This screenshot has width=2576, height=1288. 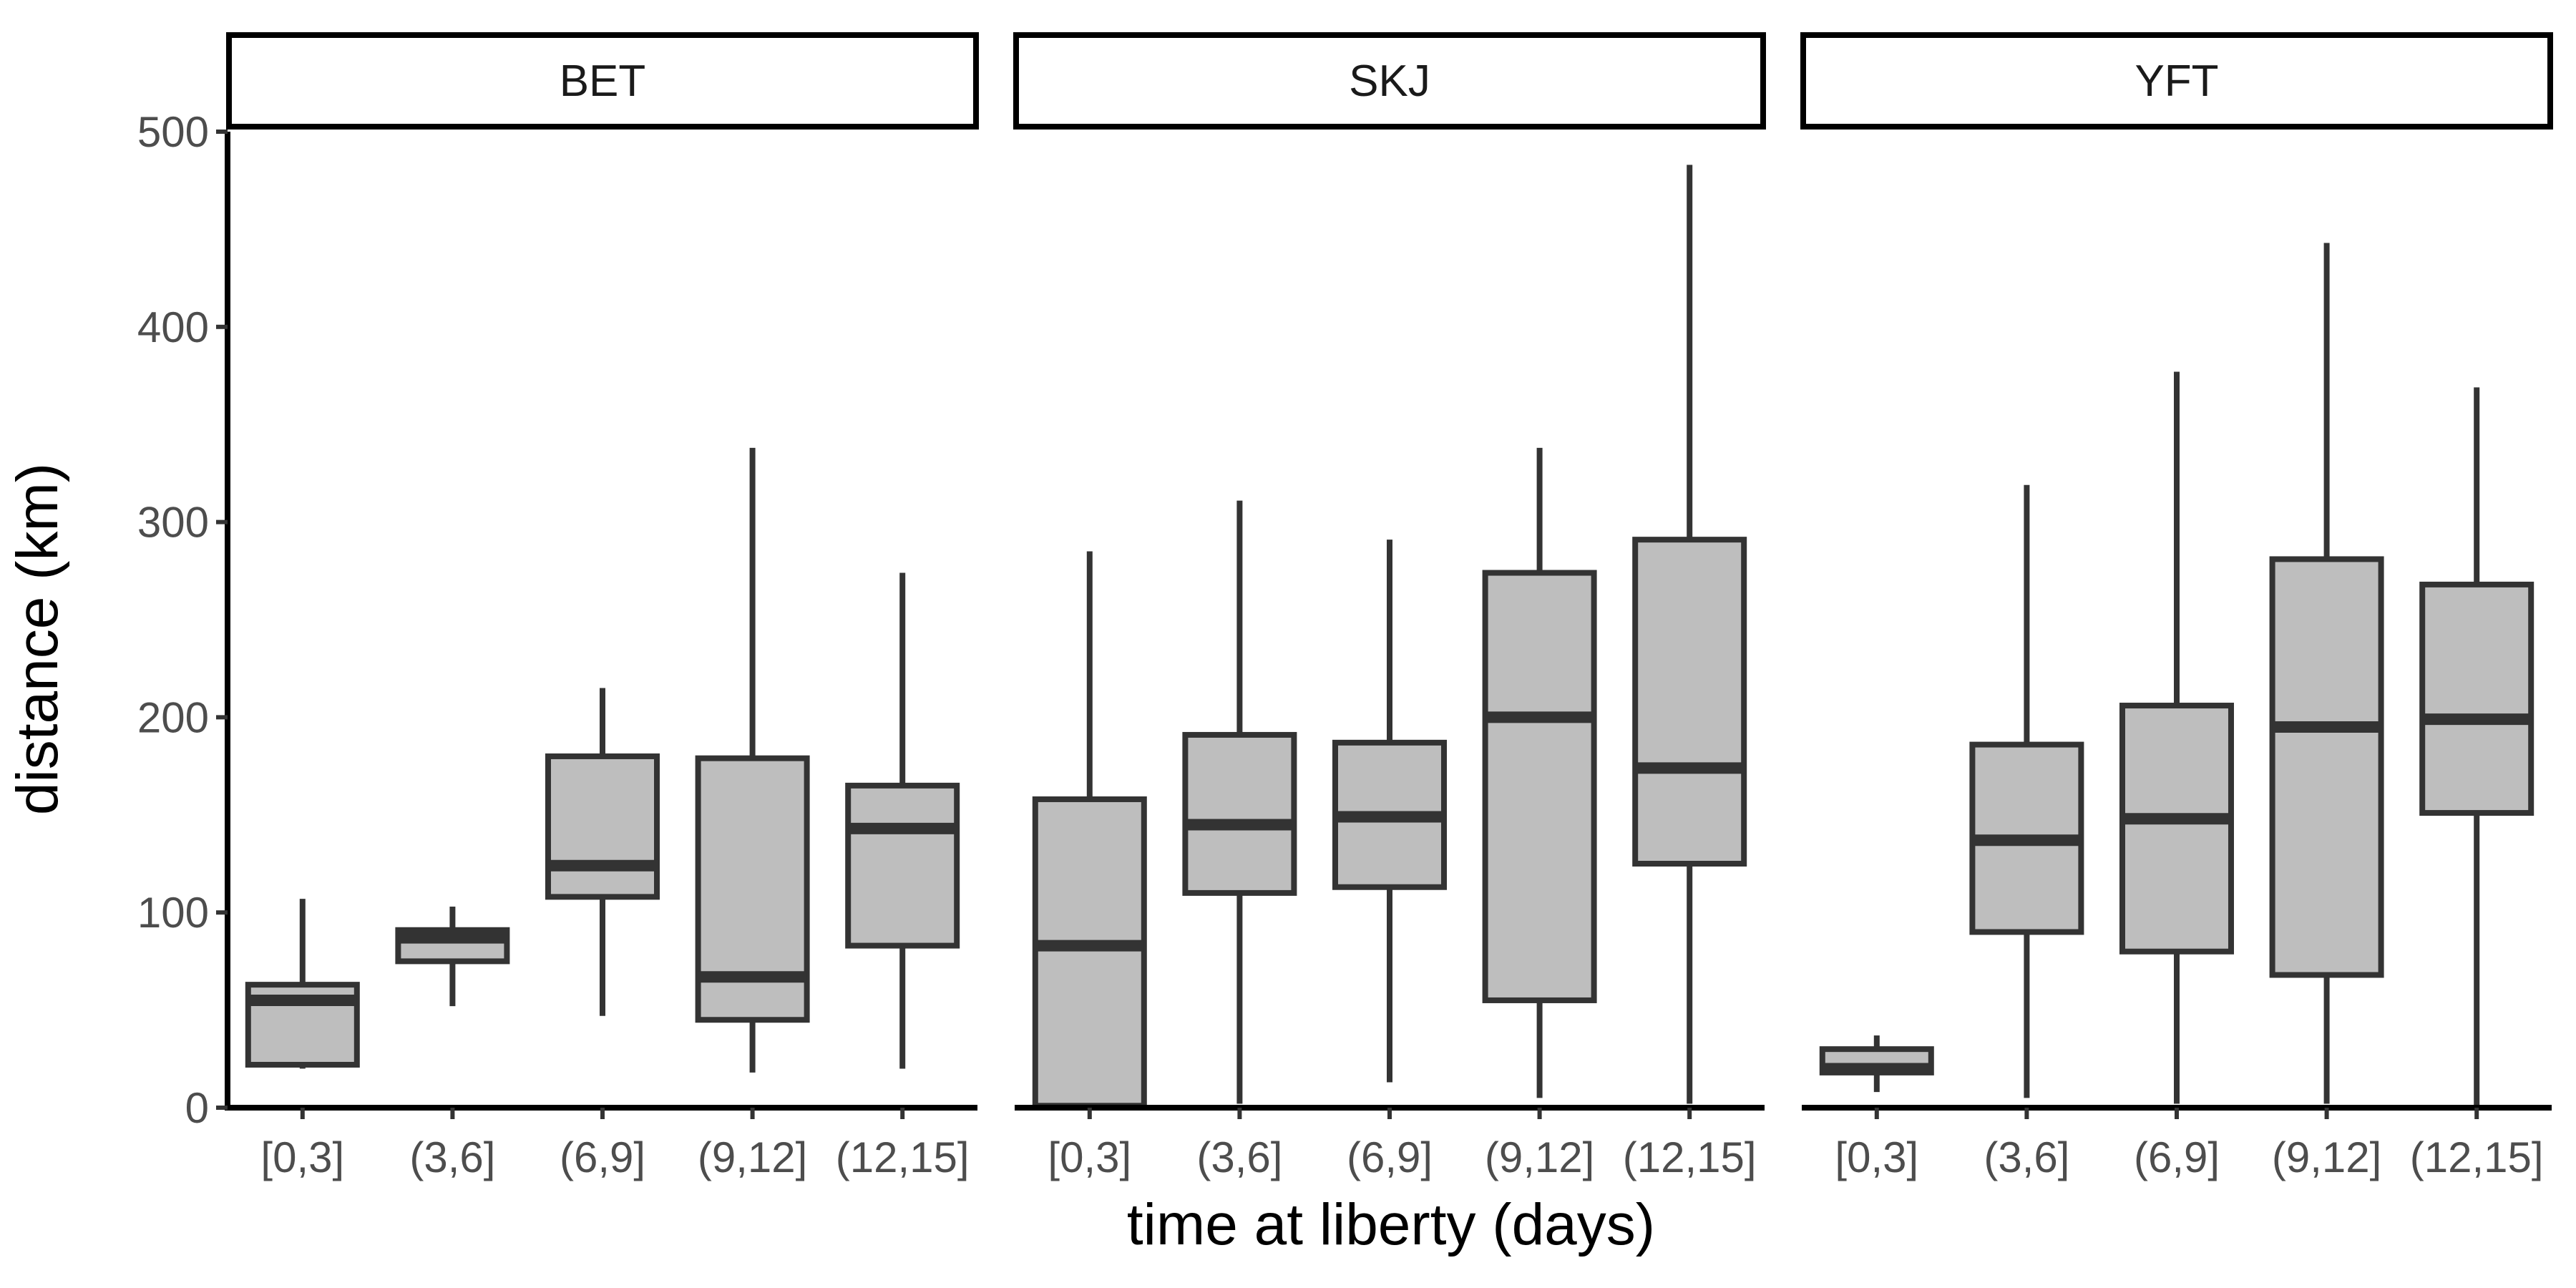 What do you see at coordinates (183, 620) in the screenshot?
I see `y-axis: 0 100 200 300 400 500` at bounding box center [183, 620].